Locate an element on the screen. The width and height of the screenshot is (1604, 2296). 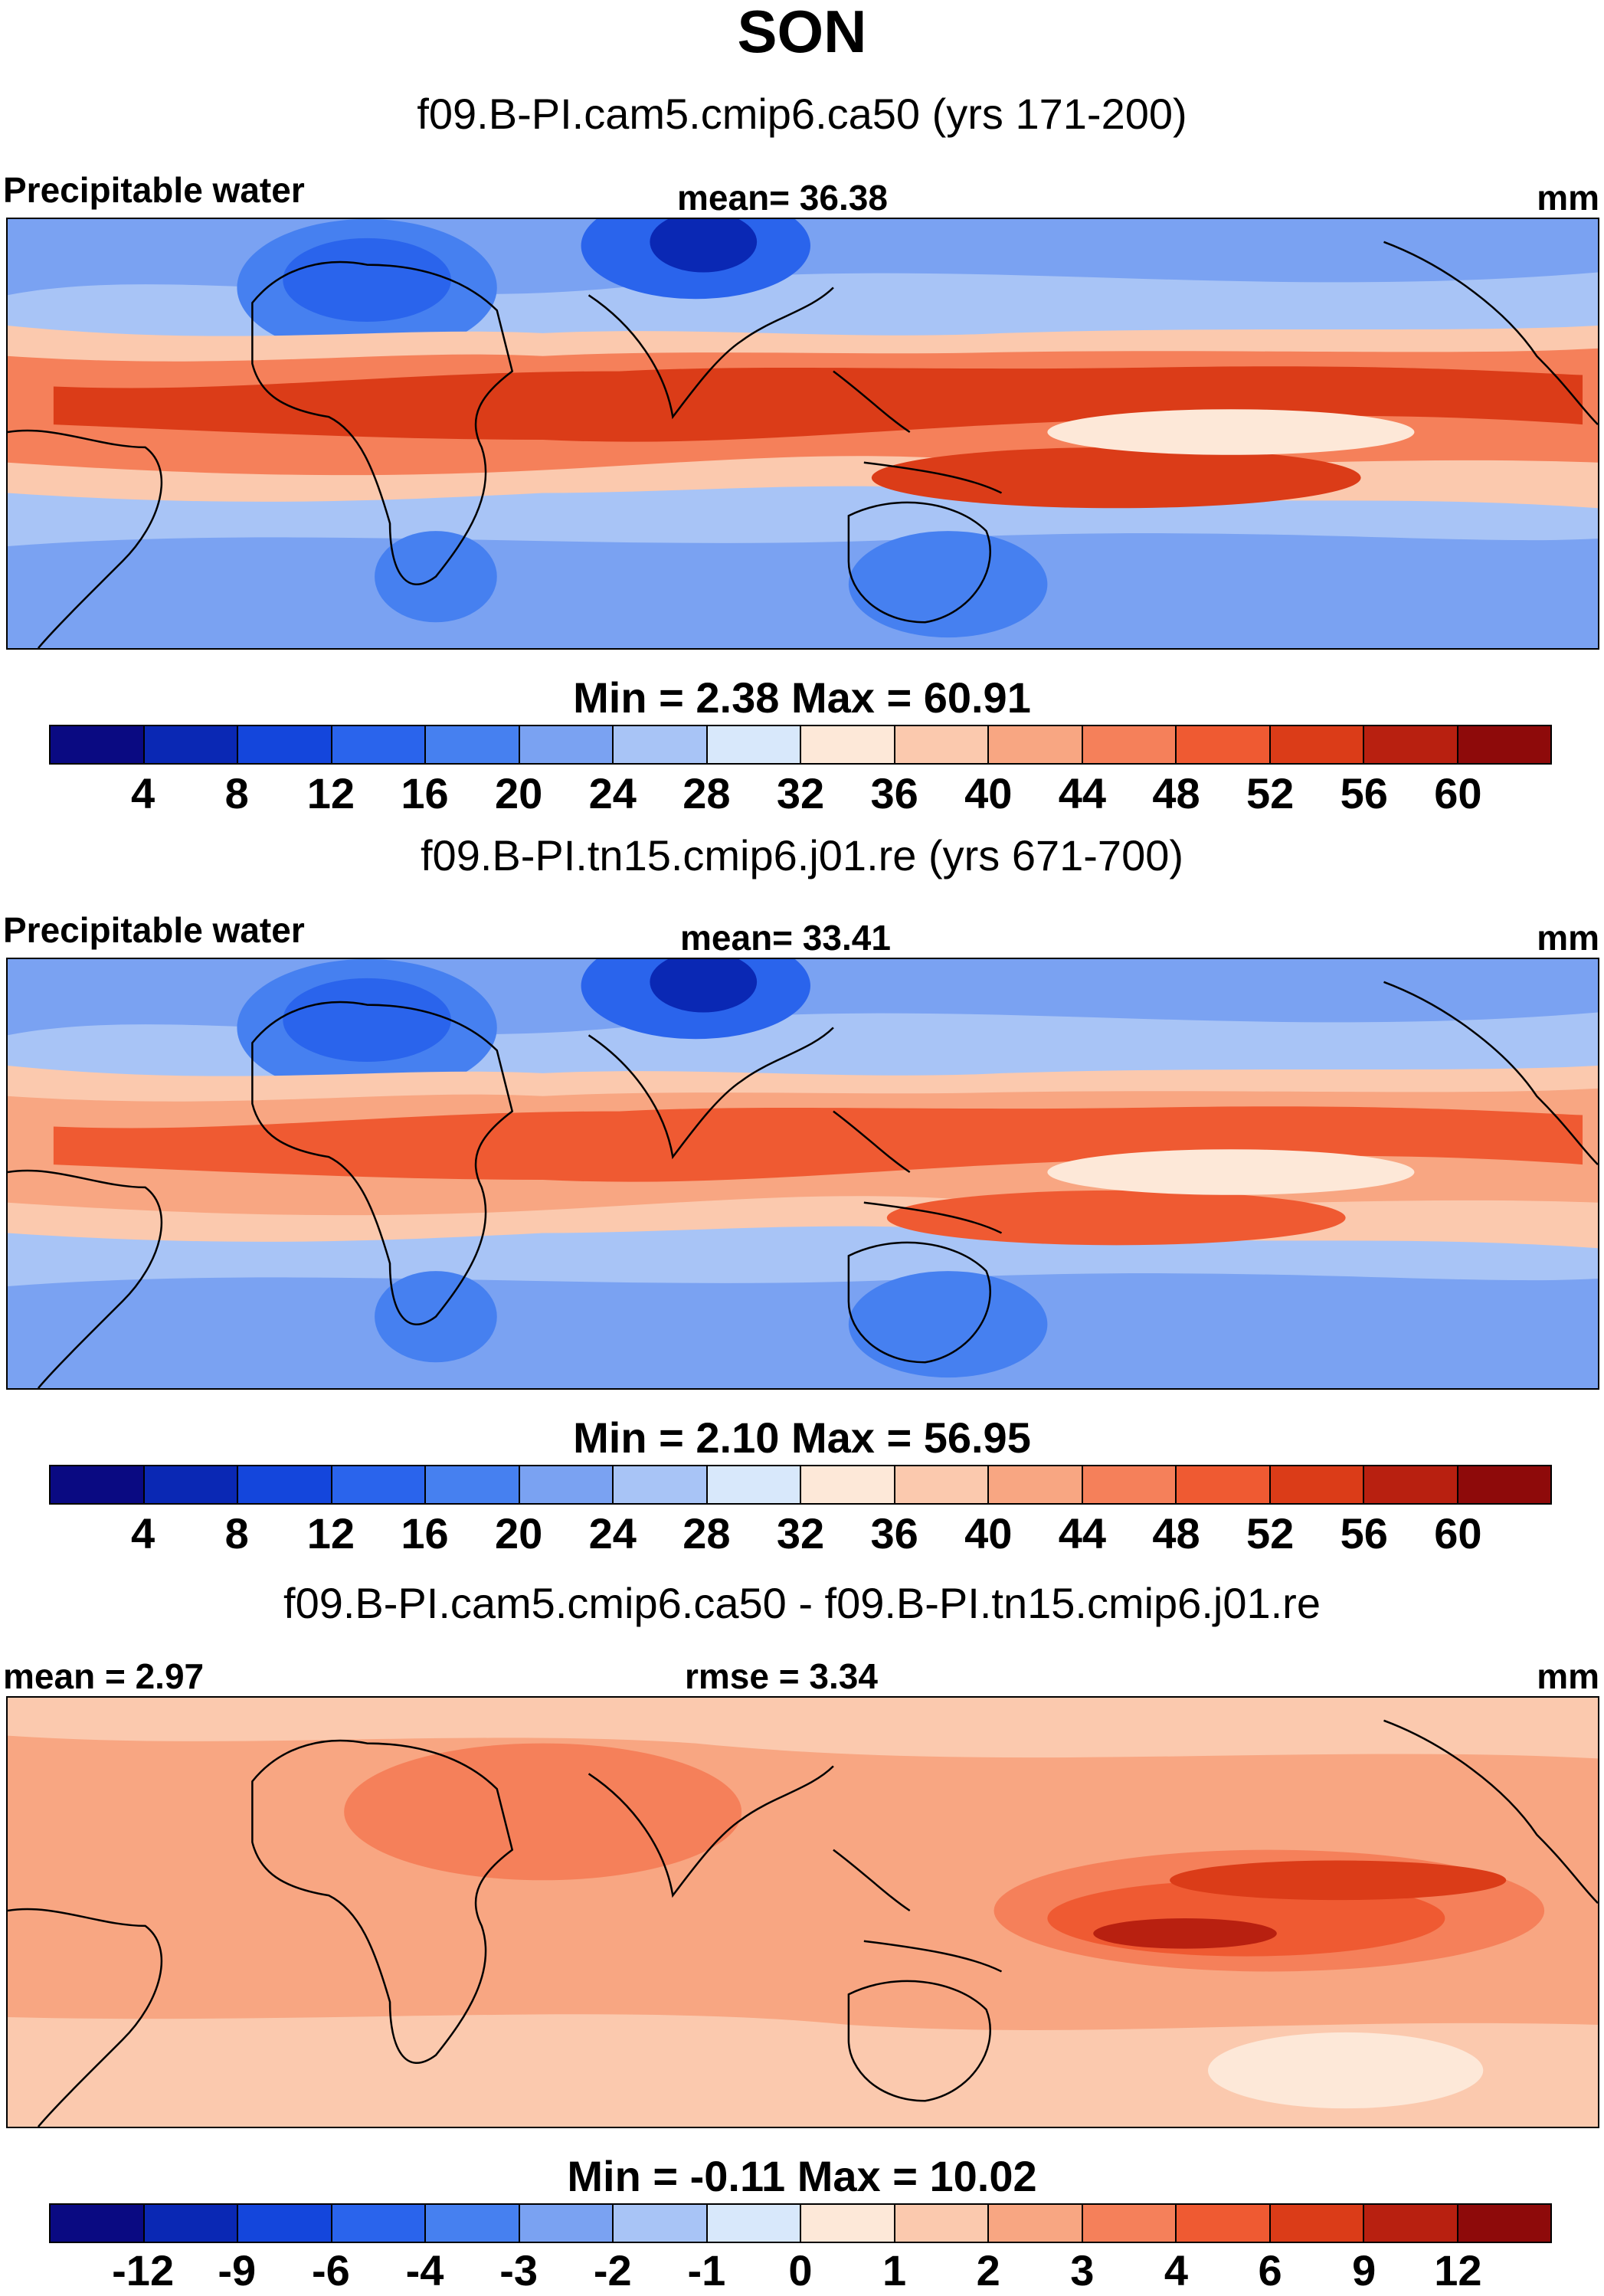
panel1-tick-label: 20 is located at coordinates (518, 793).